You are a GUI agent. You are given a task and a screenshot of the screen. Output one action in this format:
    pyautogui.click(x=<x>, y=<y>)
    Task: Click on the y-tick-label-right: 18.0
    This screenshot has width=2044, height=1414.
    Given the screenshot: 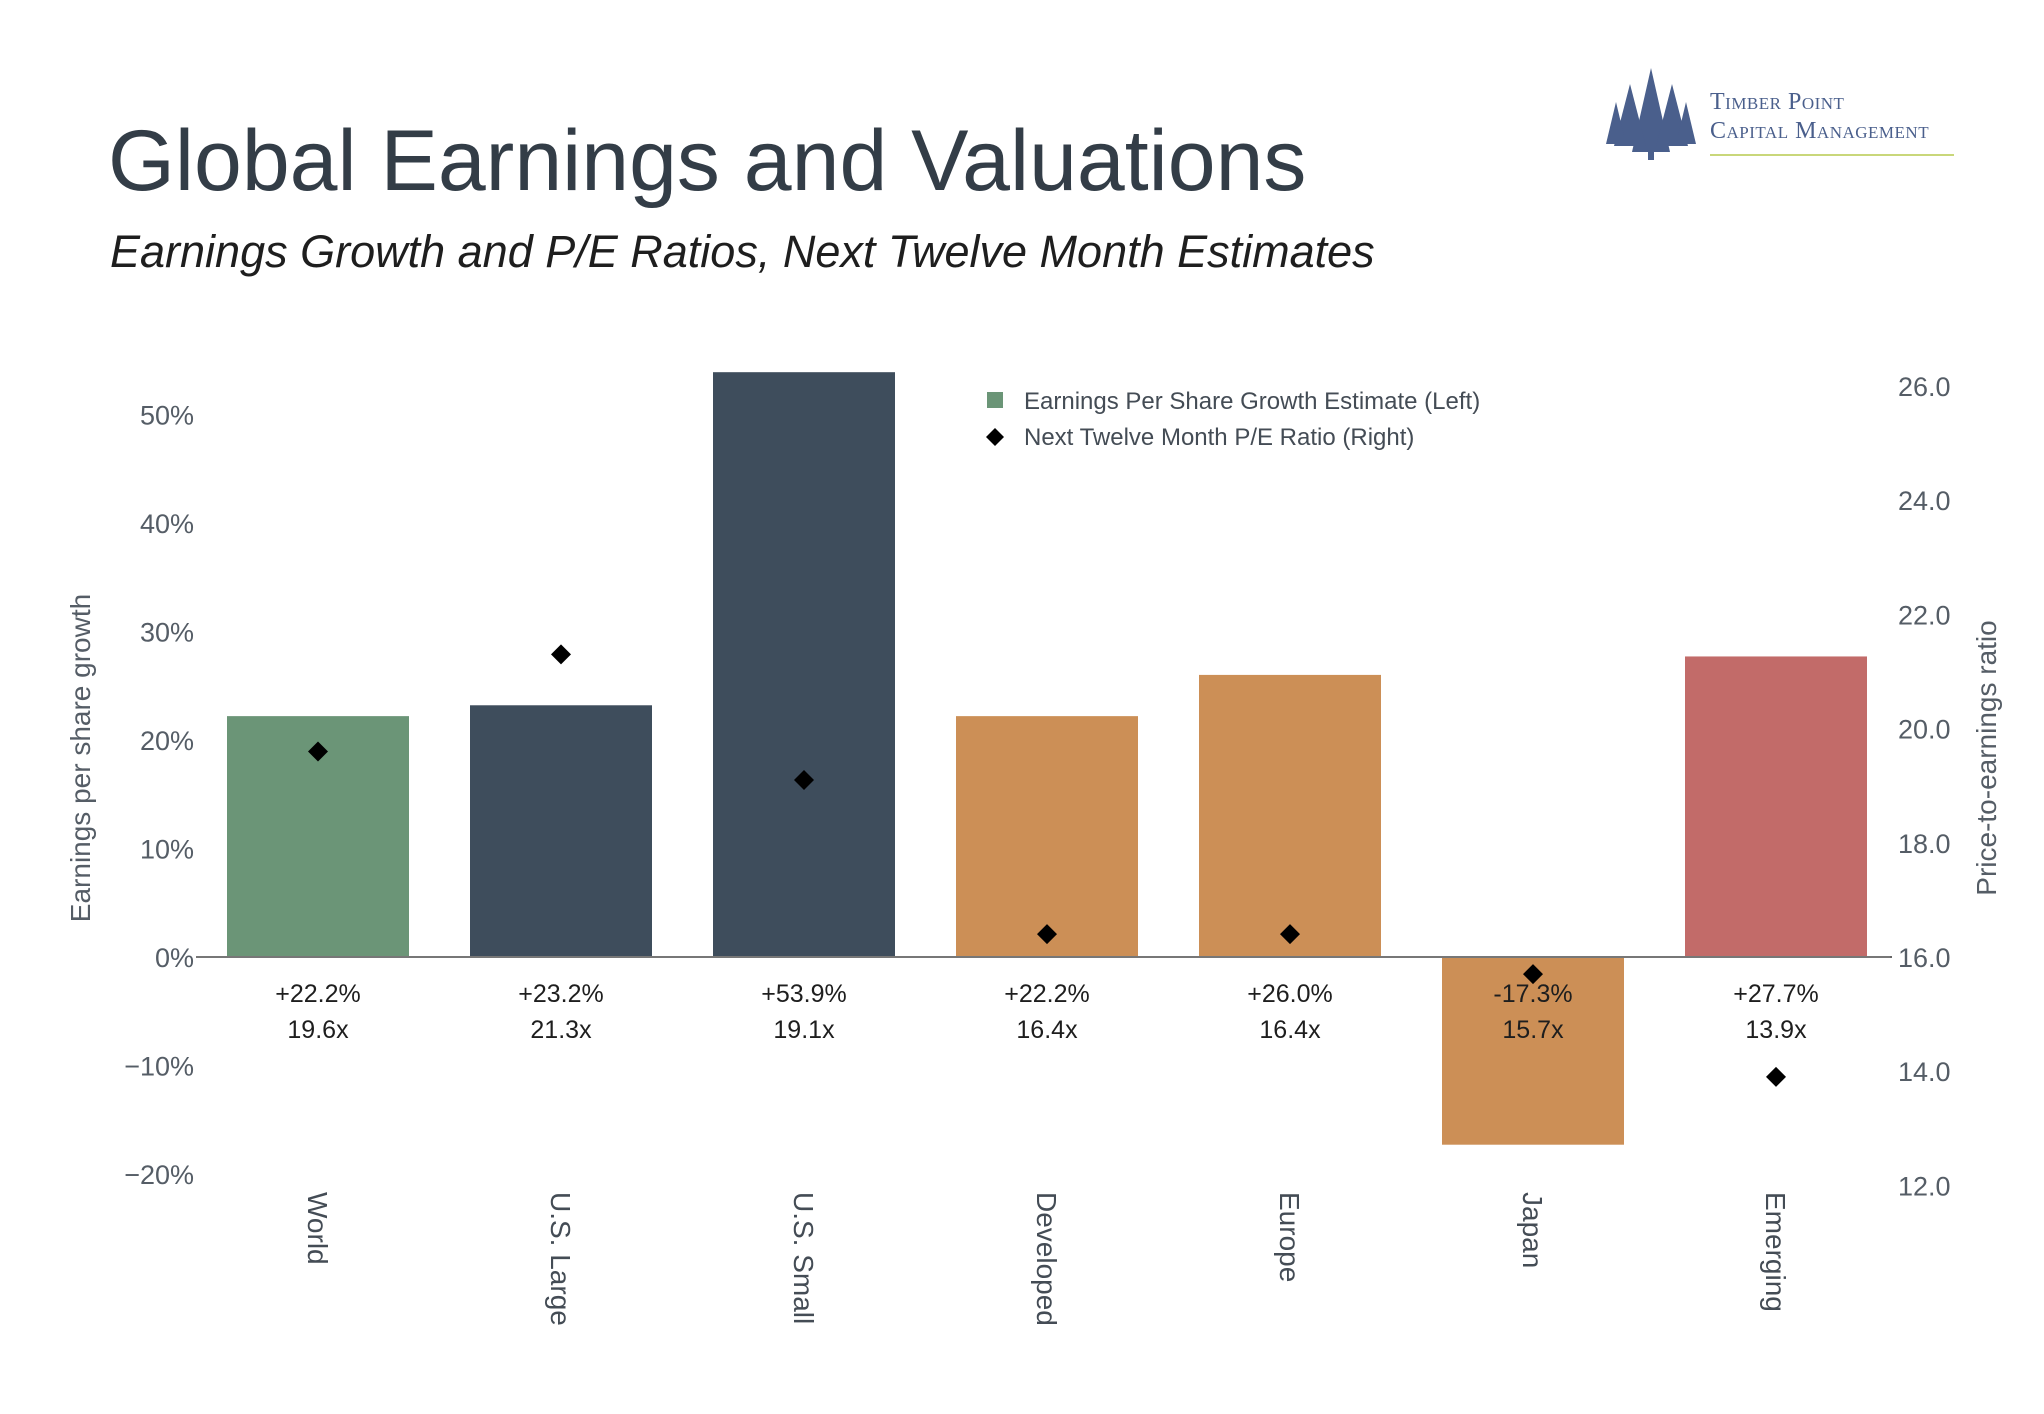 What is the action you would take?
    pyautogui.click(x=1924, y=844)
    